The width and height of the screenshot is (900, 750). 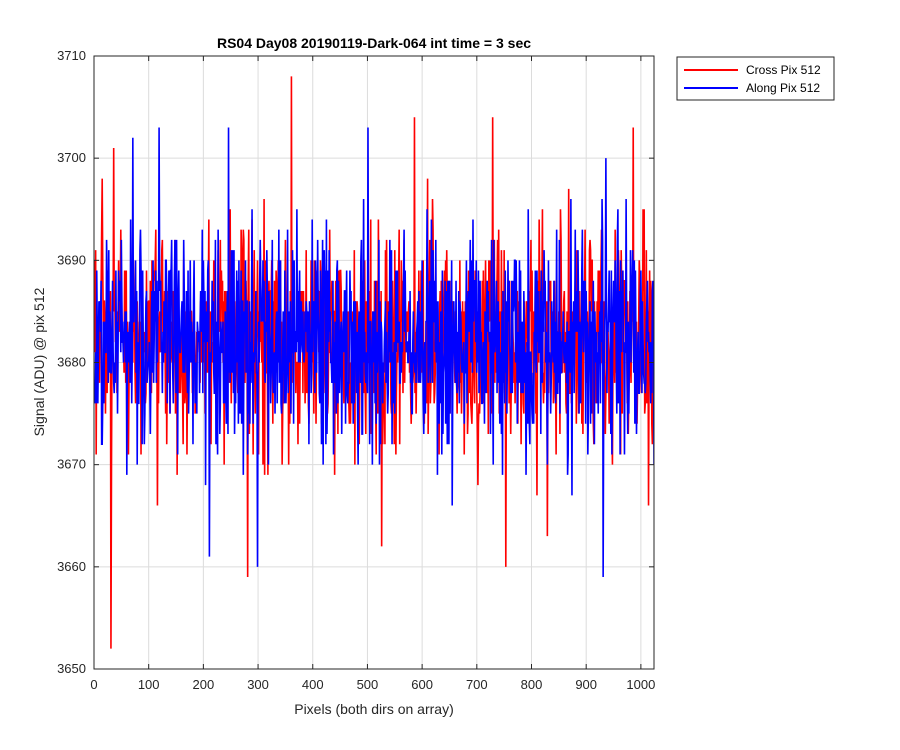 I want to click on x-tick-label: 400, so click(x=313, y=684).